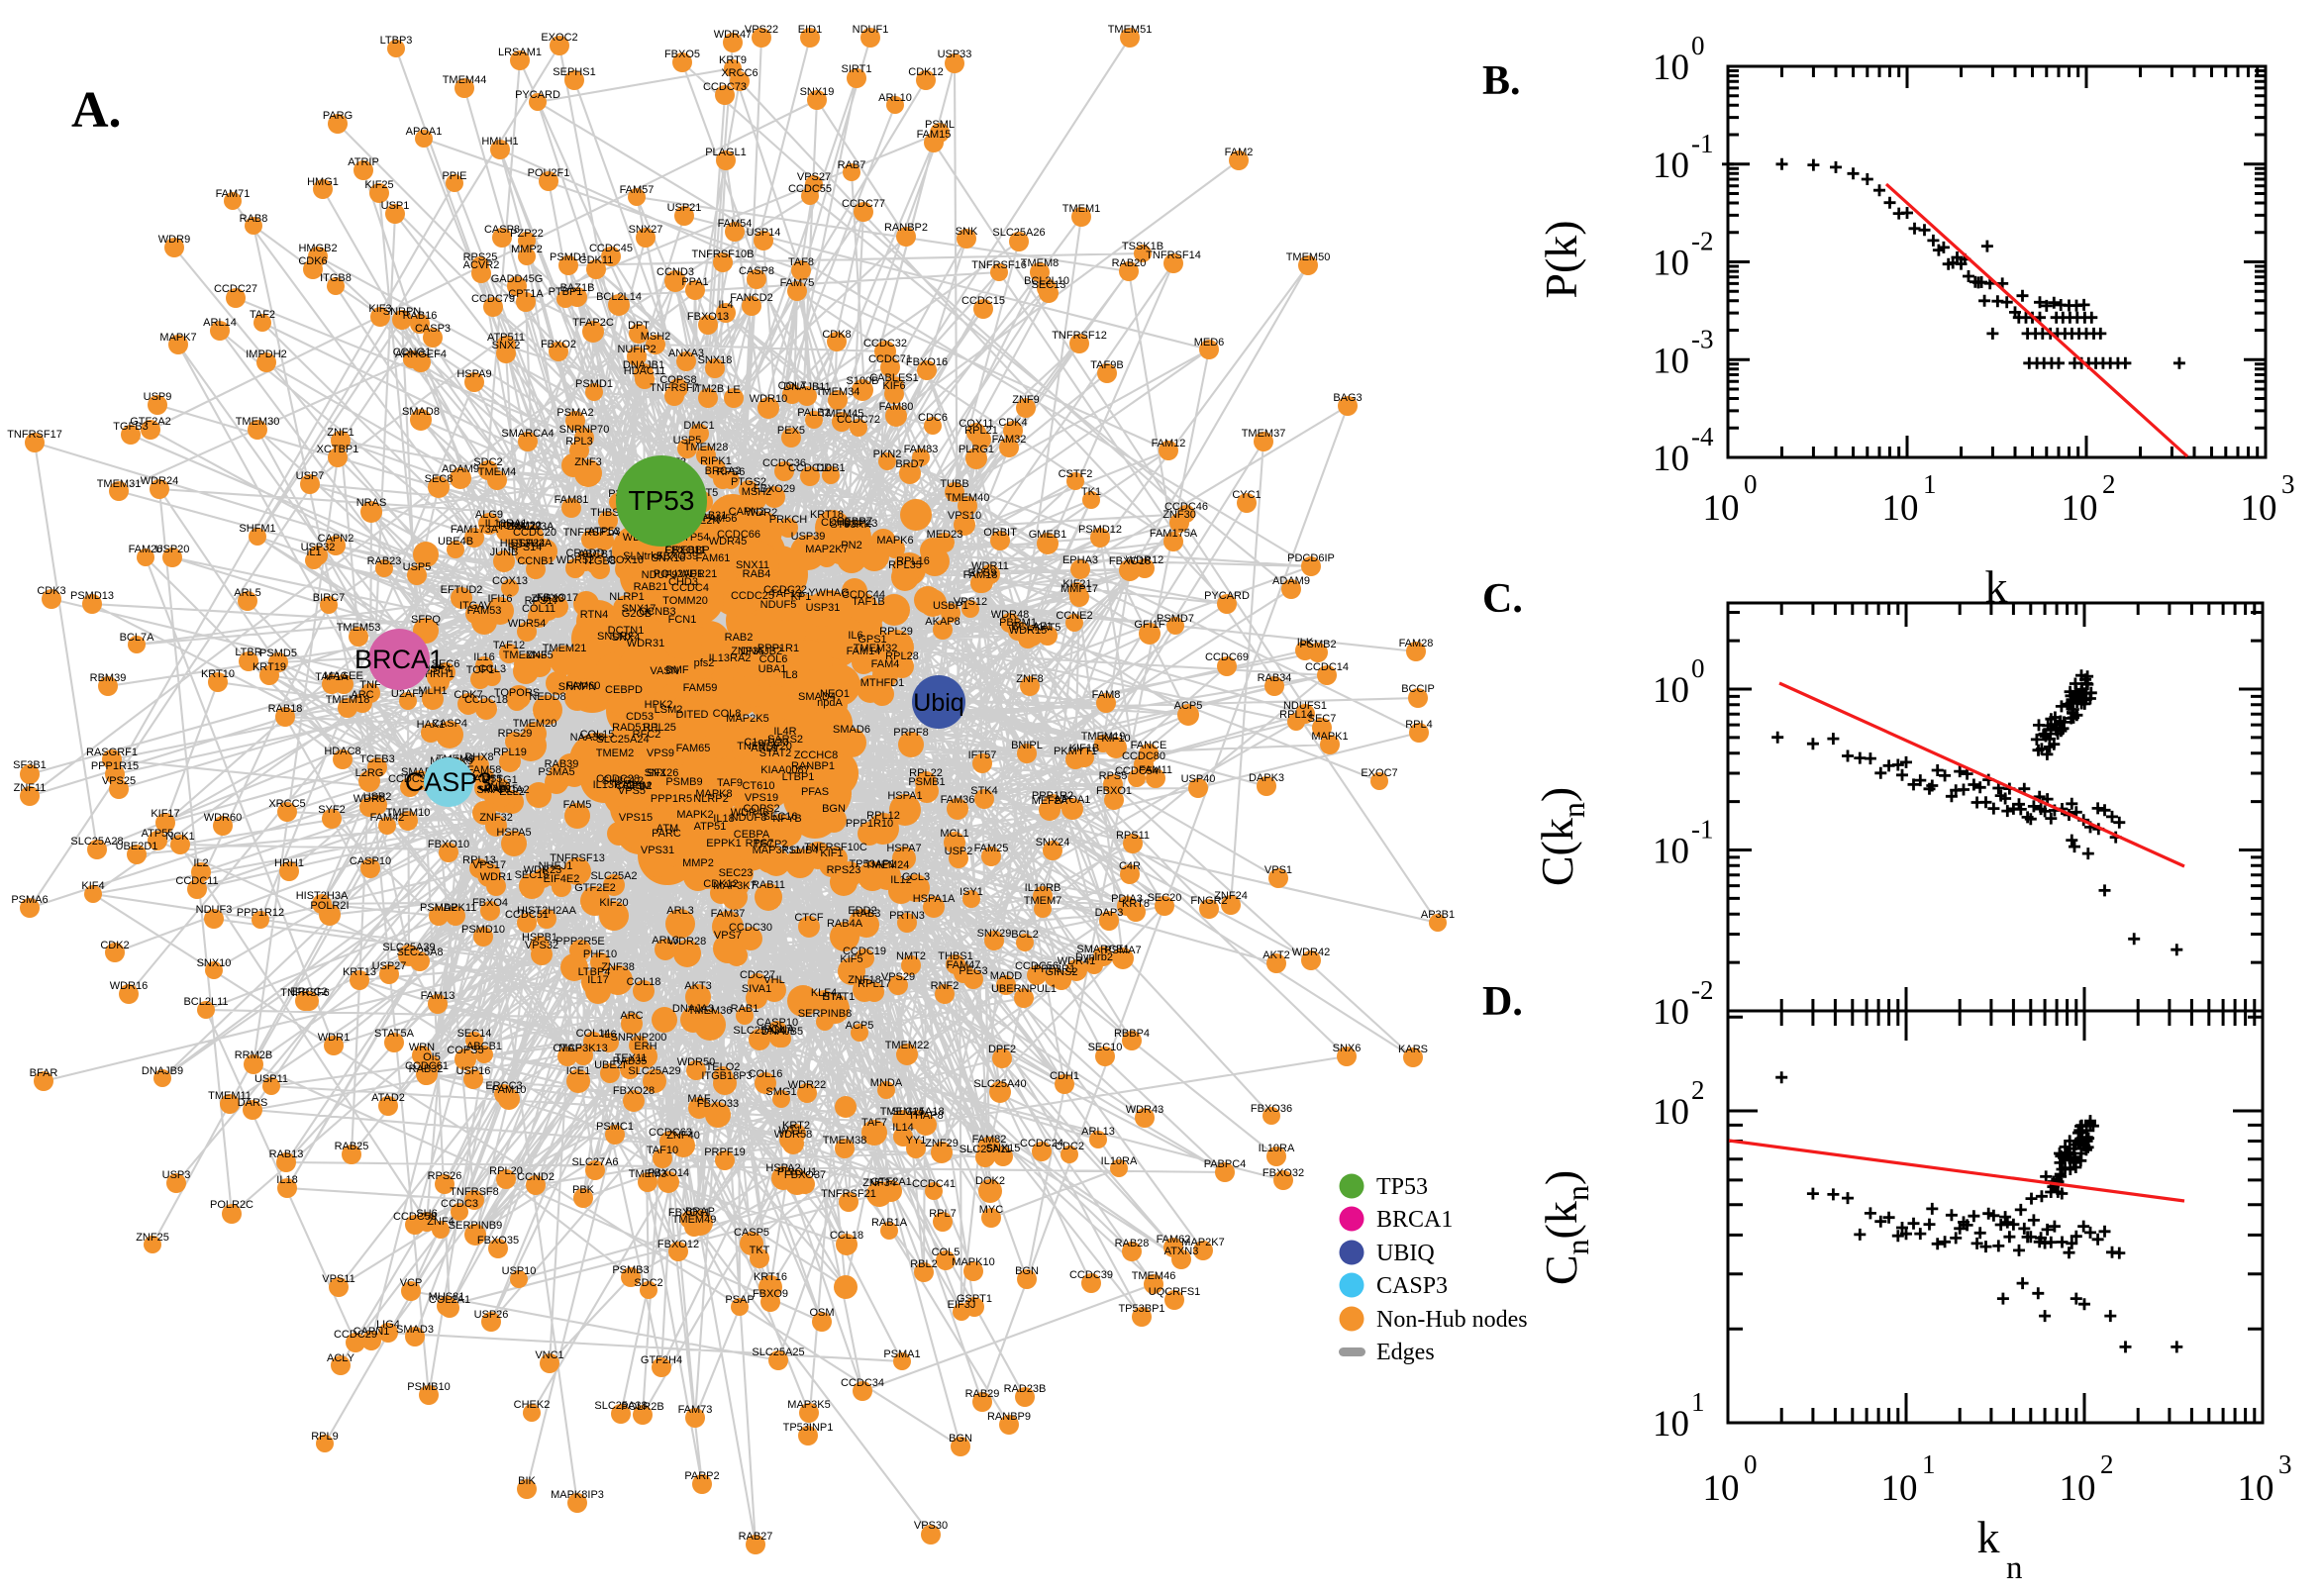 Image resolution: width=2323 pixels, height=1596 pixels. Describe the element at coordinates (399, 659) in the screenshot. I see `svg-text: BRCA1` at that location.